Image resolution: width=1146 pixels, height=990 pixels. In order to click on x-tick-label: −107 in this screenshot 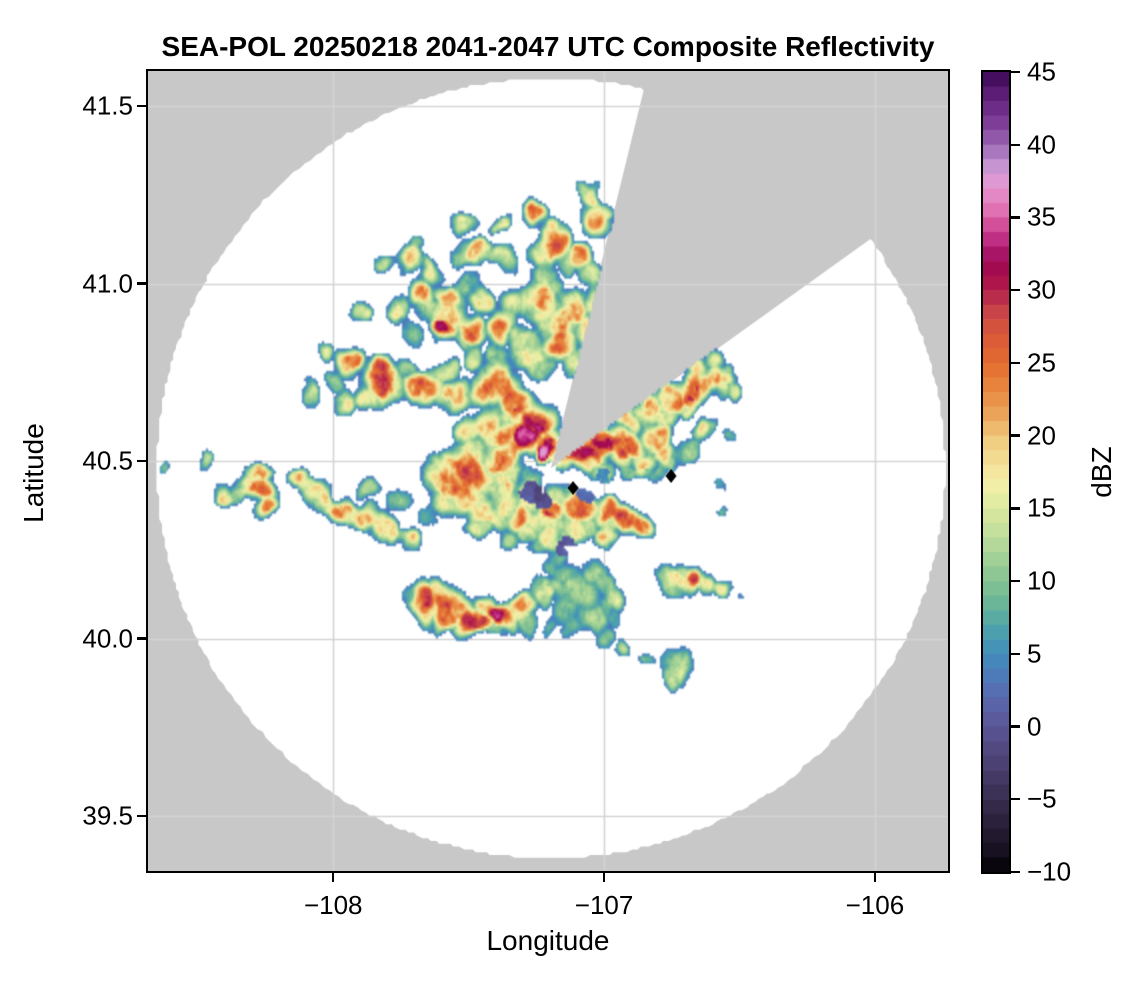, I will do `click(604, 905)`.